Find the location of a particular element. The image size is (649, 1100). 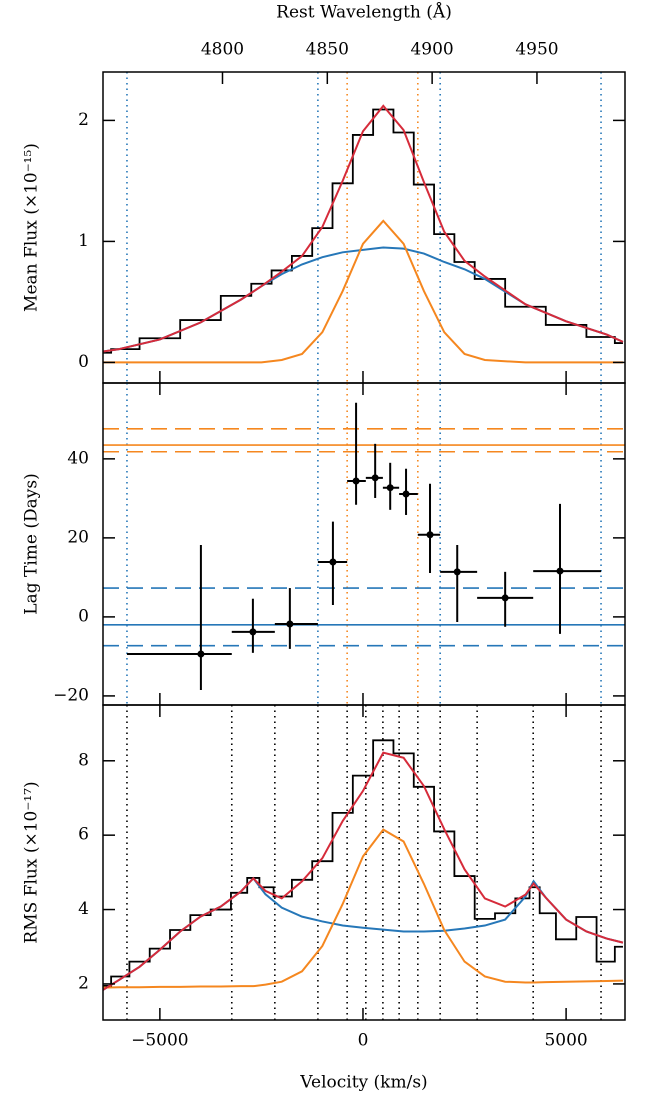

y-axis-title: Mean Flux (×10⁻¹⁵) is located at coordinates (32, 227).